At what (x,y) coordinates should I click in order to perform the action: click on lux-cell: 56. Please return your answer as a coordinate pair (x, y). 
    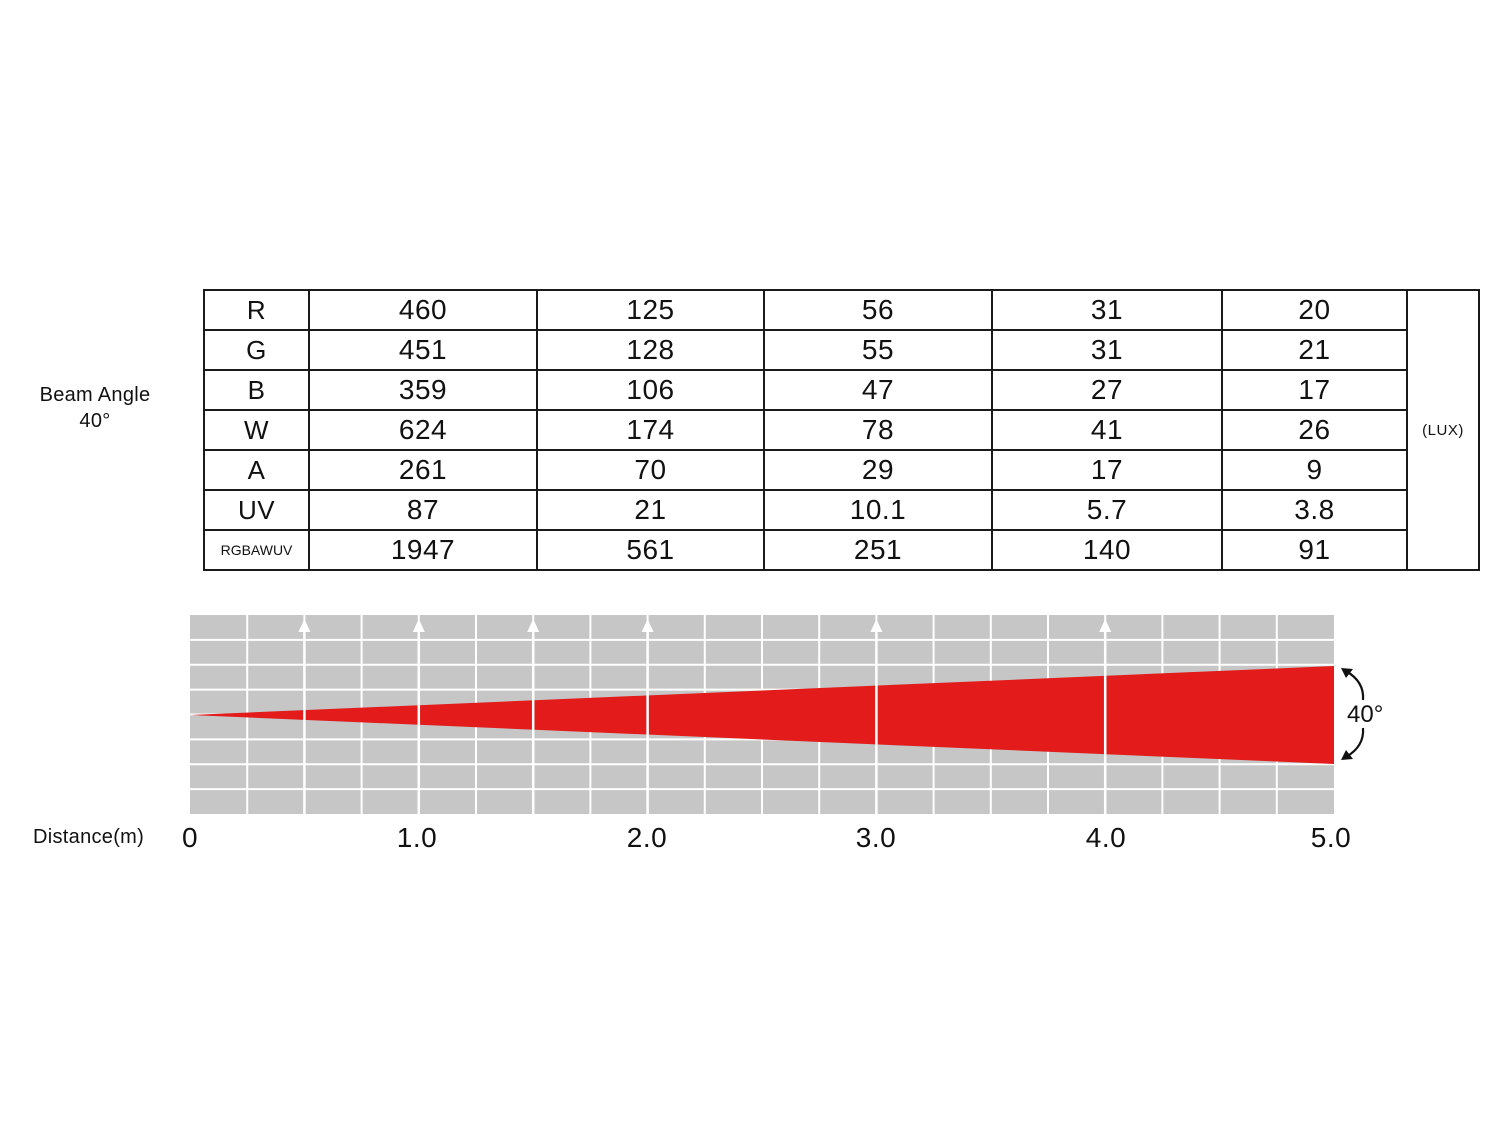
    Looking at the image, I should click on (878, 310).